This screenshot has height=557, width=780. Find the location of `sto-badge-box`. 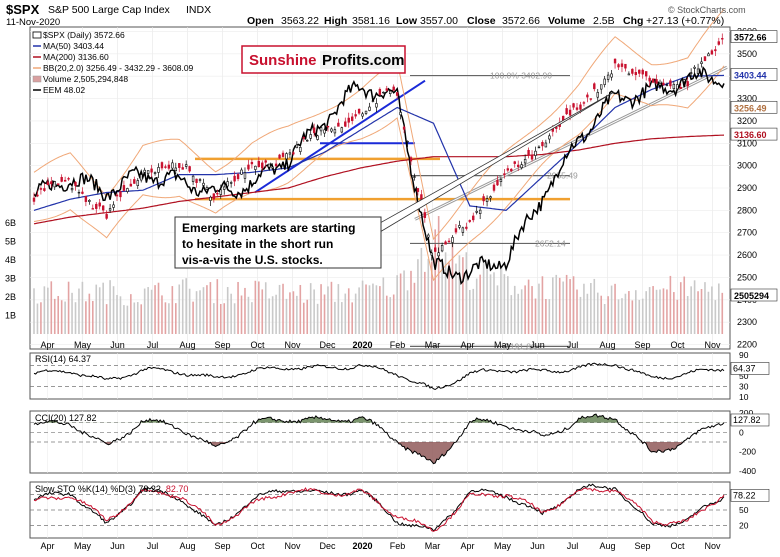

sto-badge-box is located at coordinates (750, 495).